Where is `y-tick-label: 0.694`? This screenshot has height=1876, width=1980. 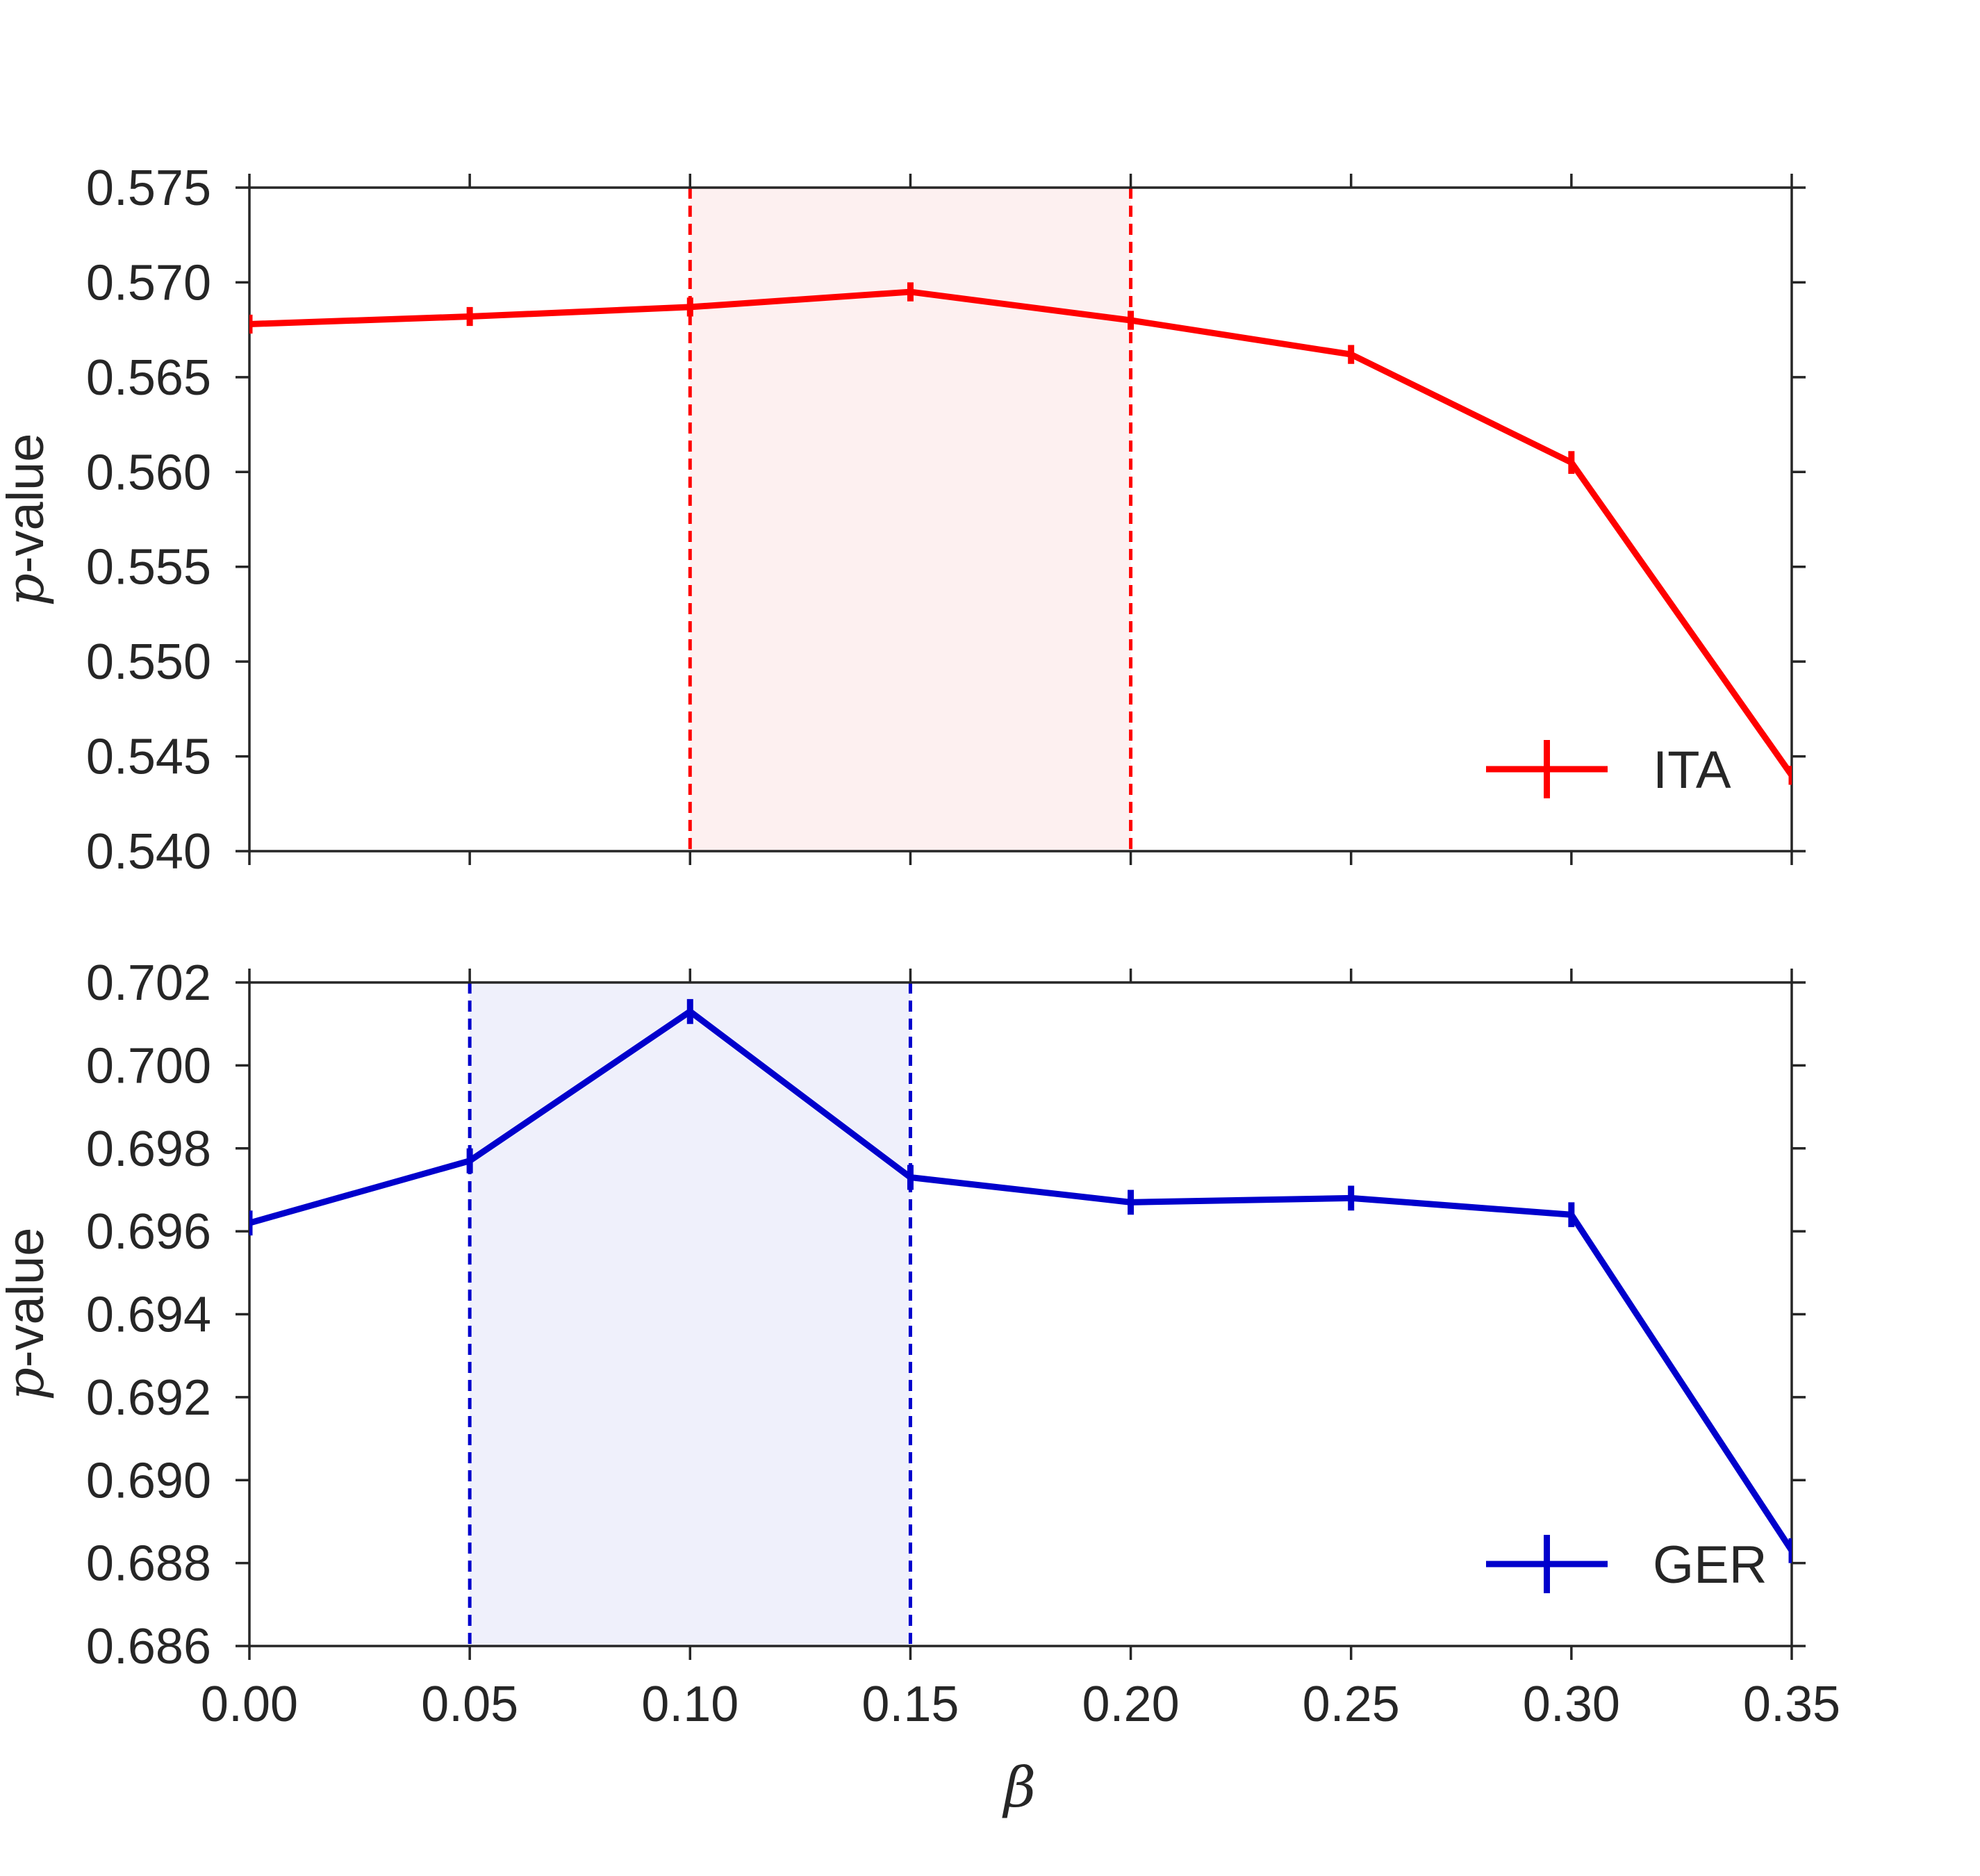 y-tick-label: 0.694 is located at coordinates (148, 1315).